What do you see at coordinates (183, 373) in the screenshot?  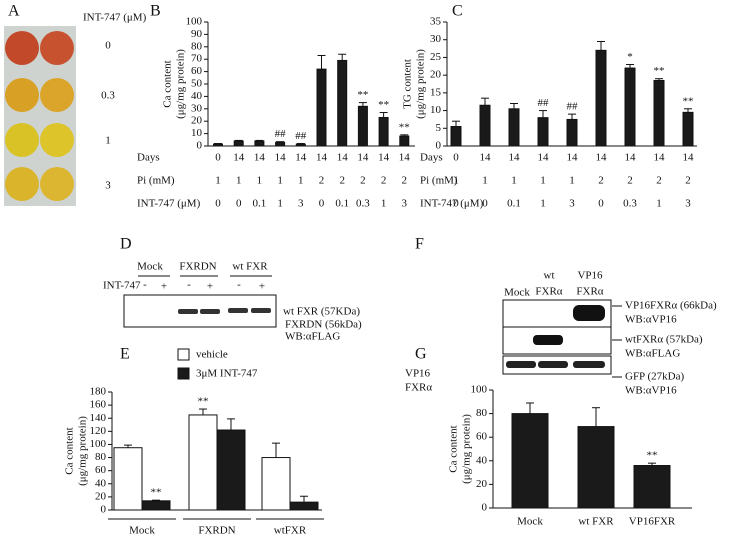 I see `legend-swatch` at bounding box center [183, 373].